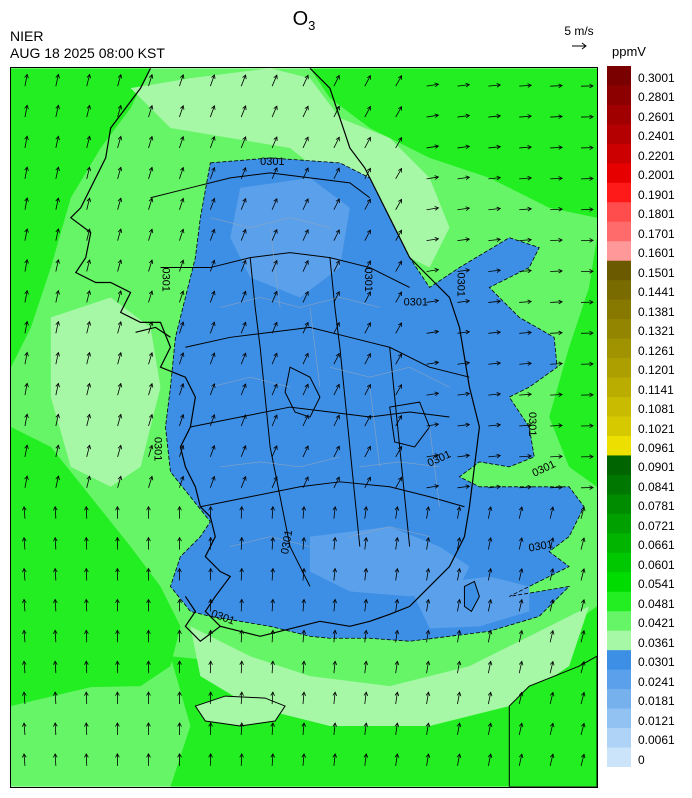 The image size is (692, 798). What do you see at coordinates (27, 36) in the screenshot?
I see `agency-label: NIER` at bounding box center [27, 36].